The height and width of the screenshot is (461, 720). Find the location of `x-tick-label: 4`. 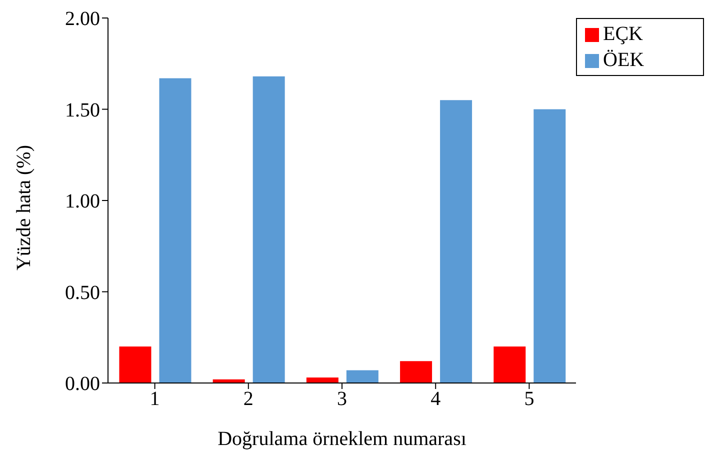

x-tick-label: 4 is located at coordinates (435, 399).